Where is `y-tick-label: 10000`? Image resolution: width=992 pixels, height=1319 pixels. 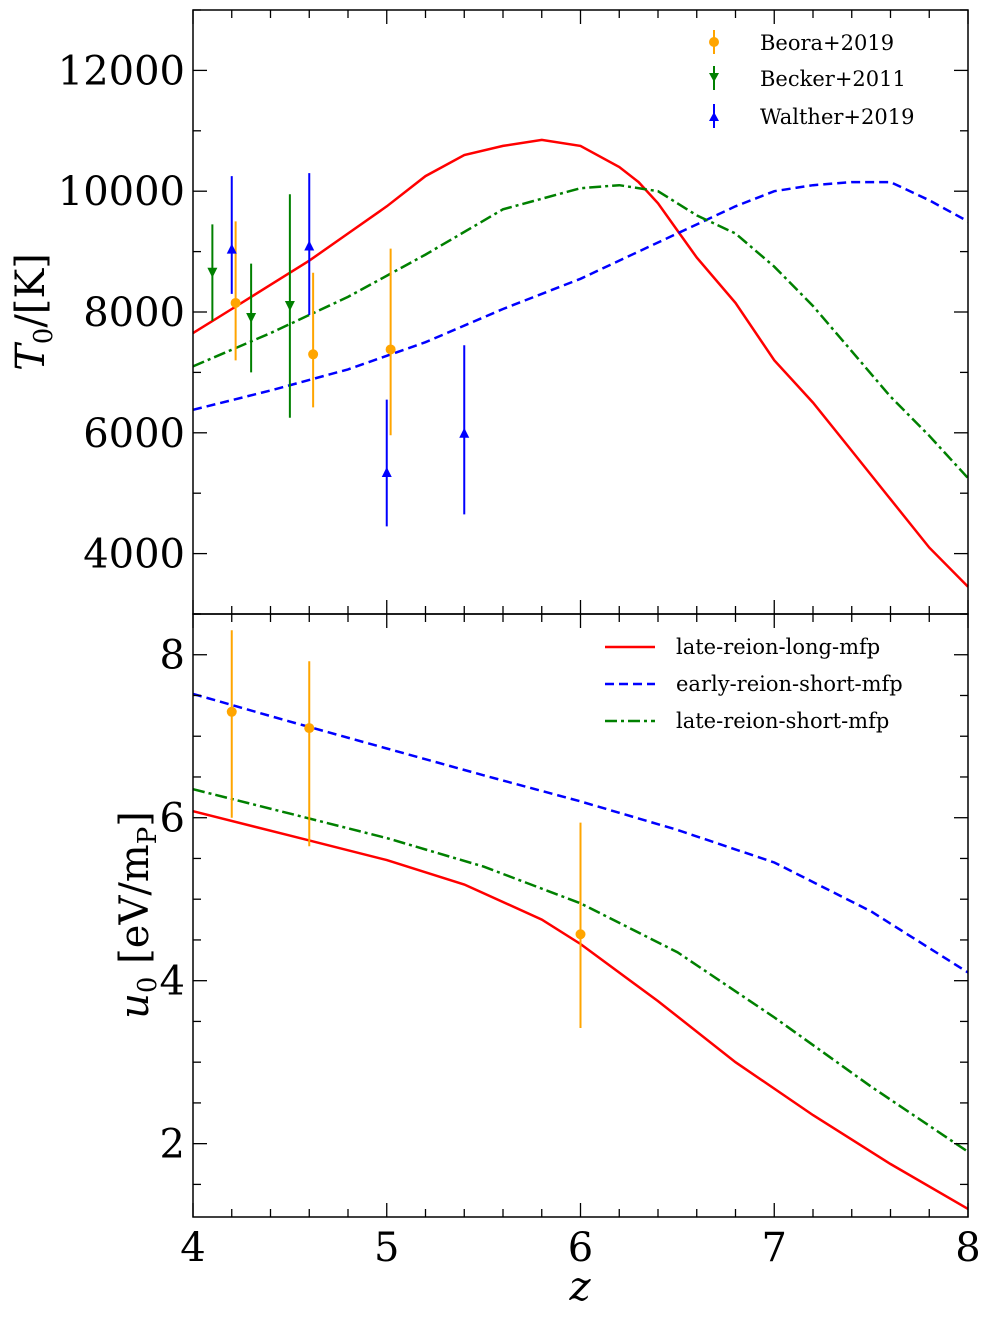
y-tick-label: 10000 is located at coordinates (121, 192).